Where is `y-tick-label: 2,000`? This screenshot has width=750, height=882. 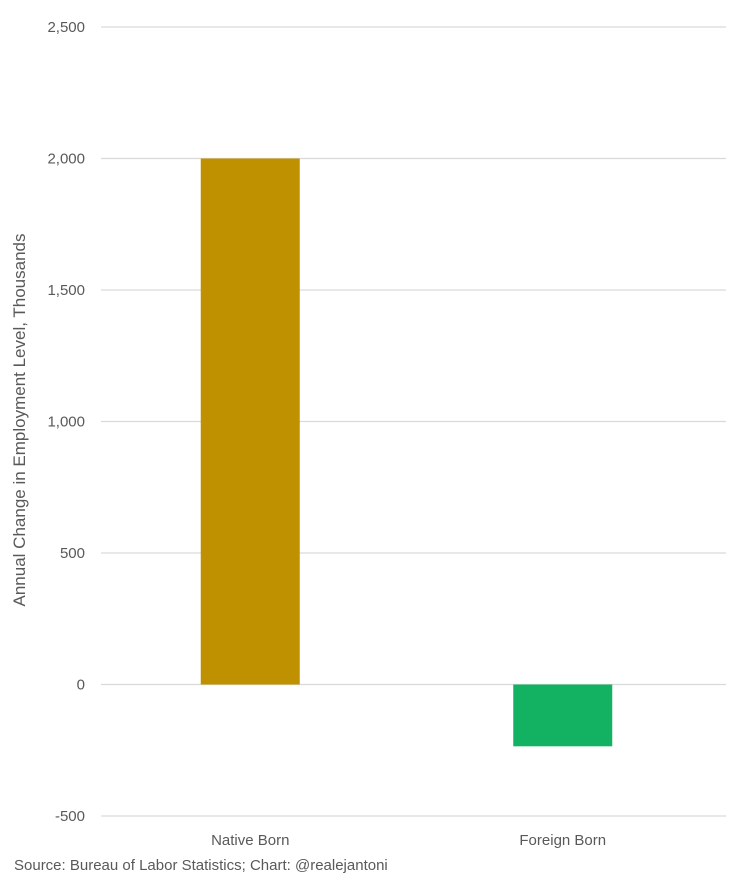
y-tick-label: 2,000 is located at coordinates (66, 159).